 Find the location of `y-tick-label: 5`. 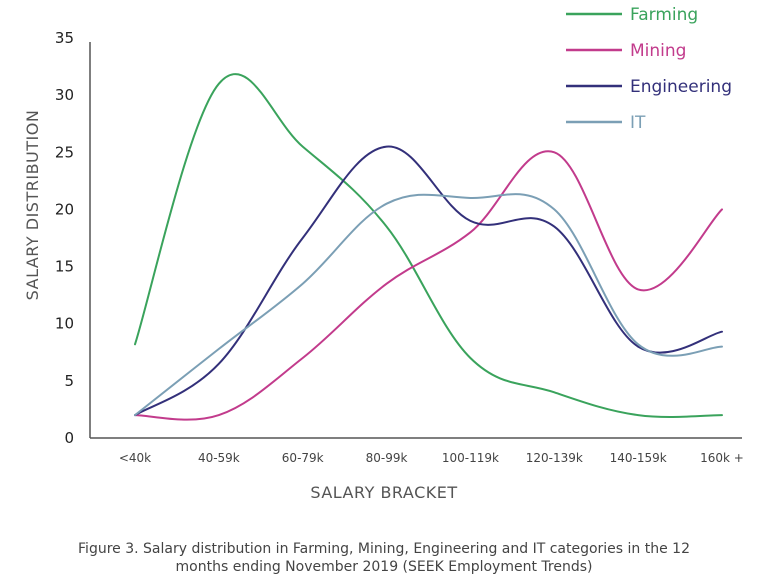

y-tick-label: 5 is located at coordinates (69, 381).